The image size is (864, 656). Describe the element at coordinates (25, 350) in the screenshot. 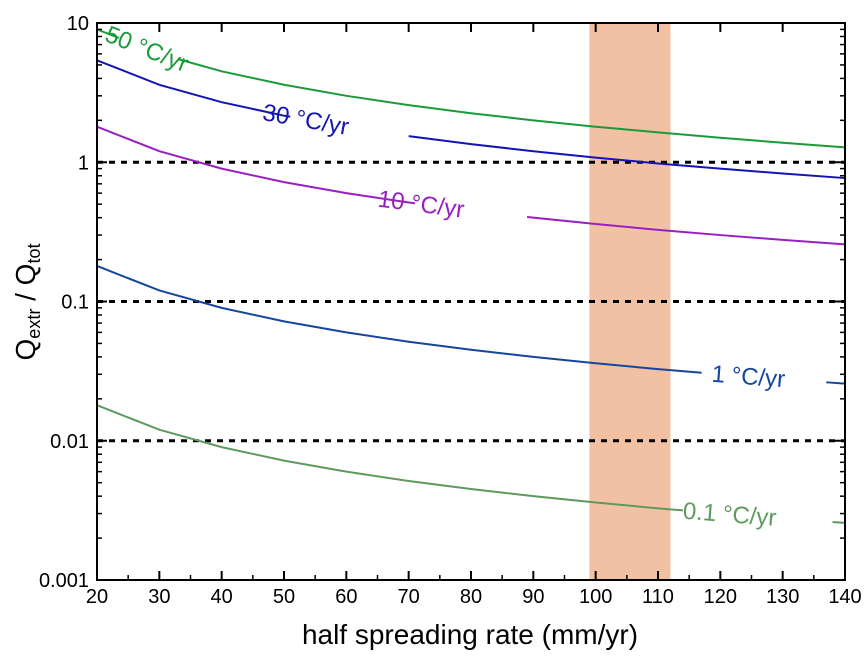

I see `y-axis-title-q1: Q` at that location.